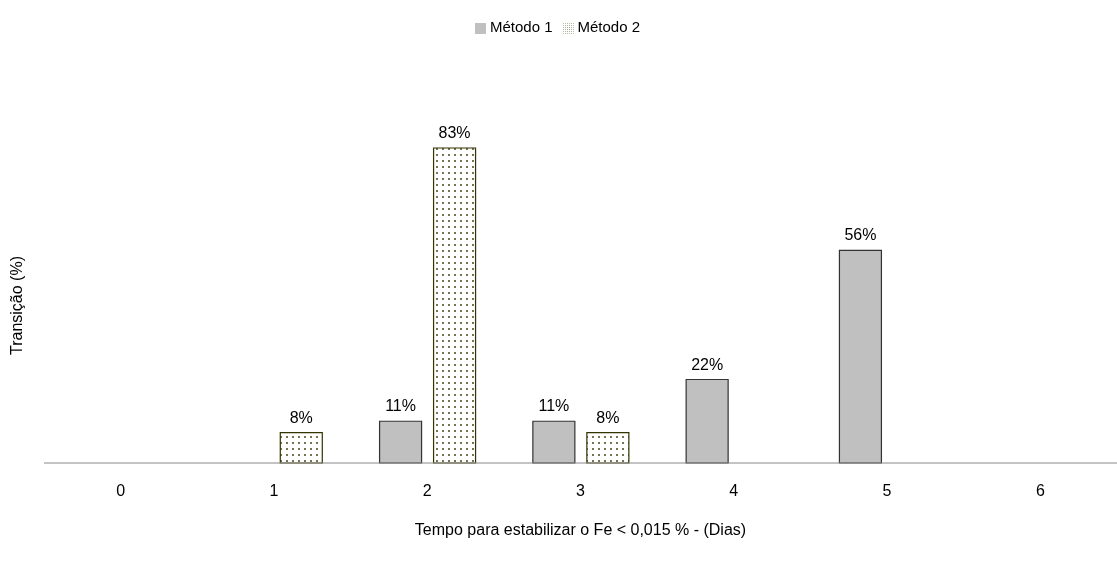 This screenshot has height=569, width=1117. What do you see at coordinates (707, 364) in the screenshot?
I see `data-label: 22%` at bounding box center [707, 364].